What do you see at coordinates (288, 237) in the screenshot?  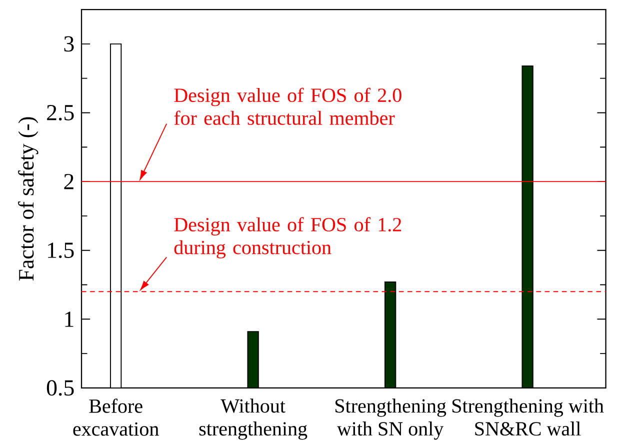 I see `ref-line-label: Design value of FOS of 1.2 during construction` at bounding box center [288, 237].